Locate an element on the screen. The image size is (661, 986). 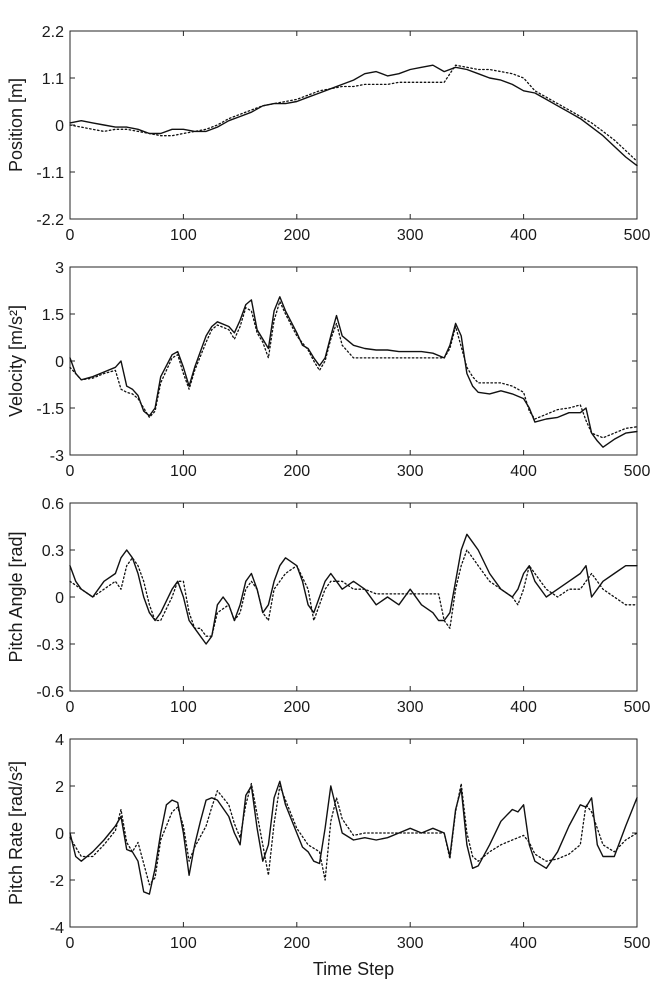
y-axis-label: Pitch Angle [rad] is located at coordinates (16, 596).